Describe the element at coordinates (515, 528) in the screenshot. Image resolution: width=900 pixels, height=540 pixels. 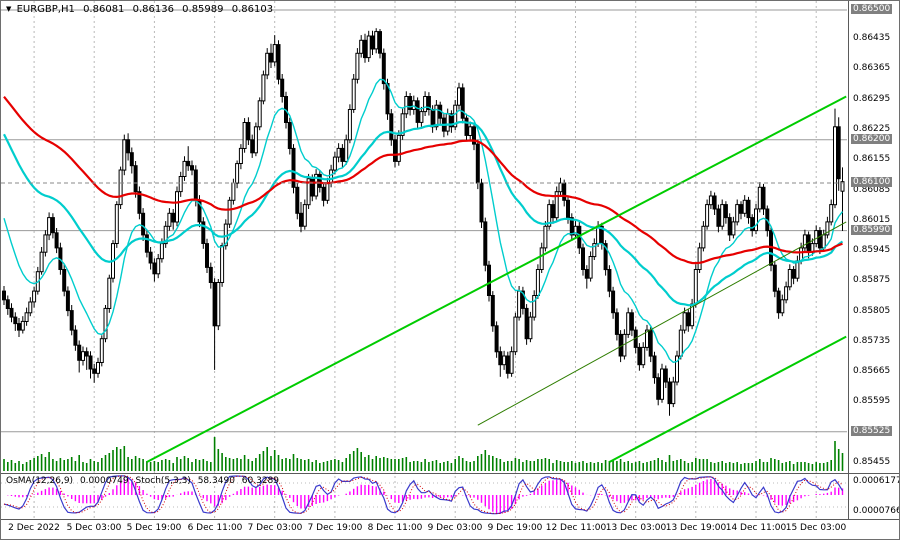
I see `time-label: 9 Dec 19:00` at that location.